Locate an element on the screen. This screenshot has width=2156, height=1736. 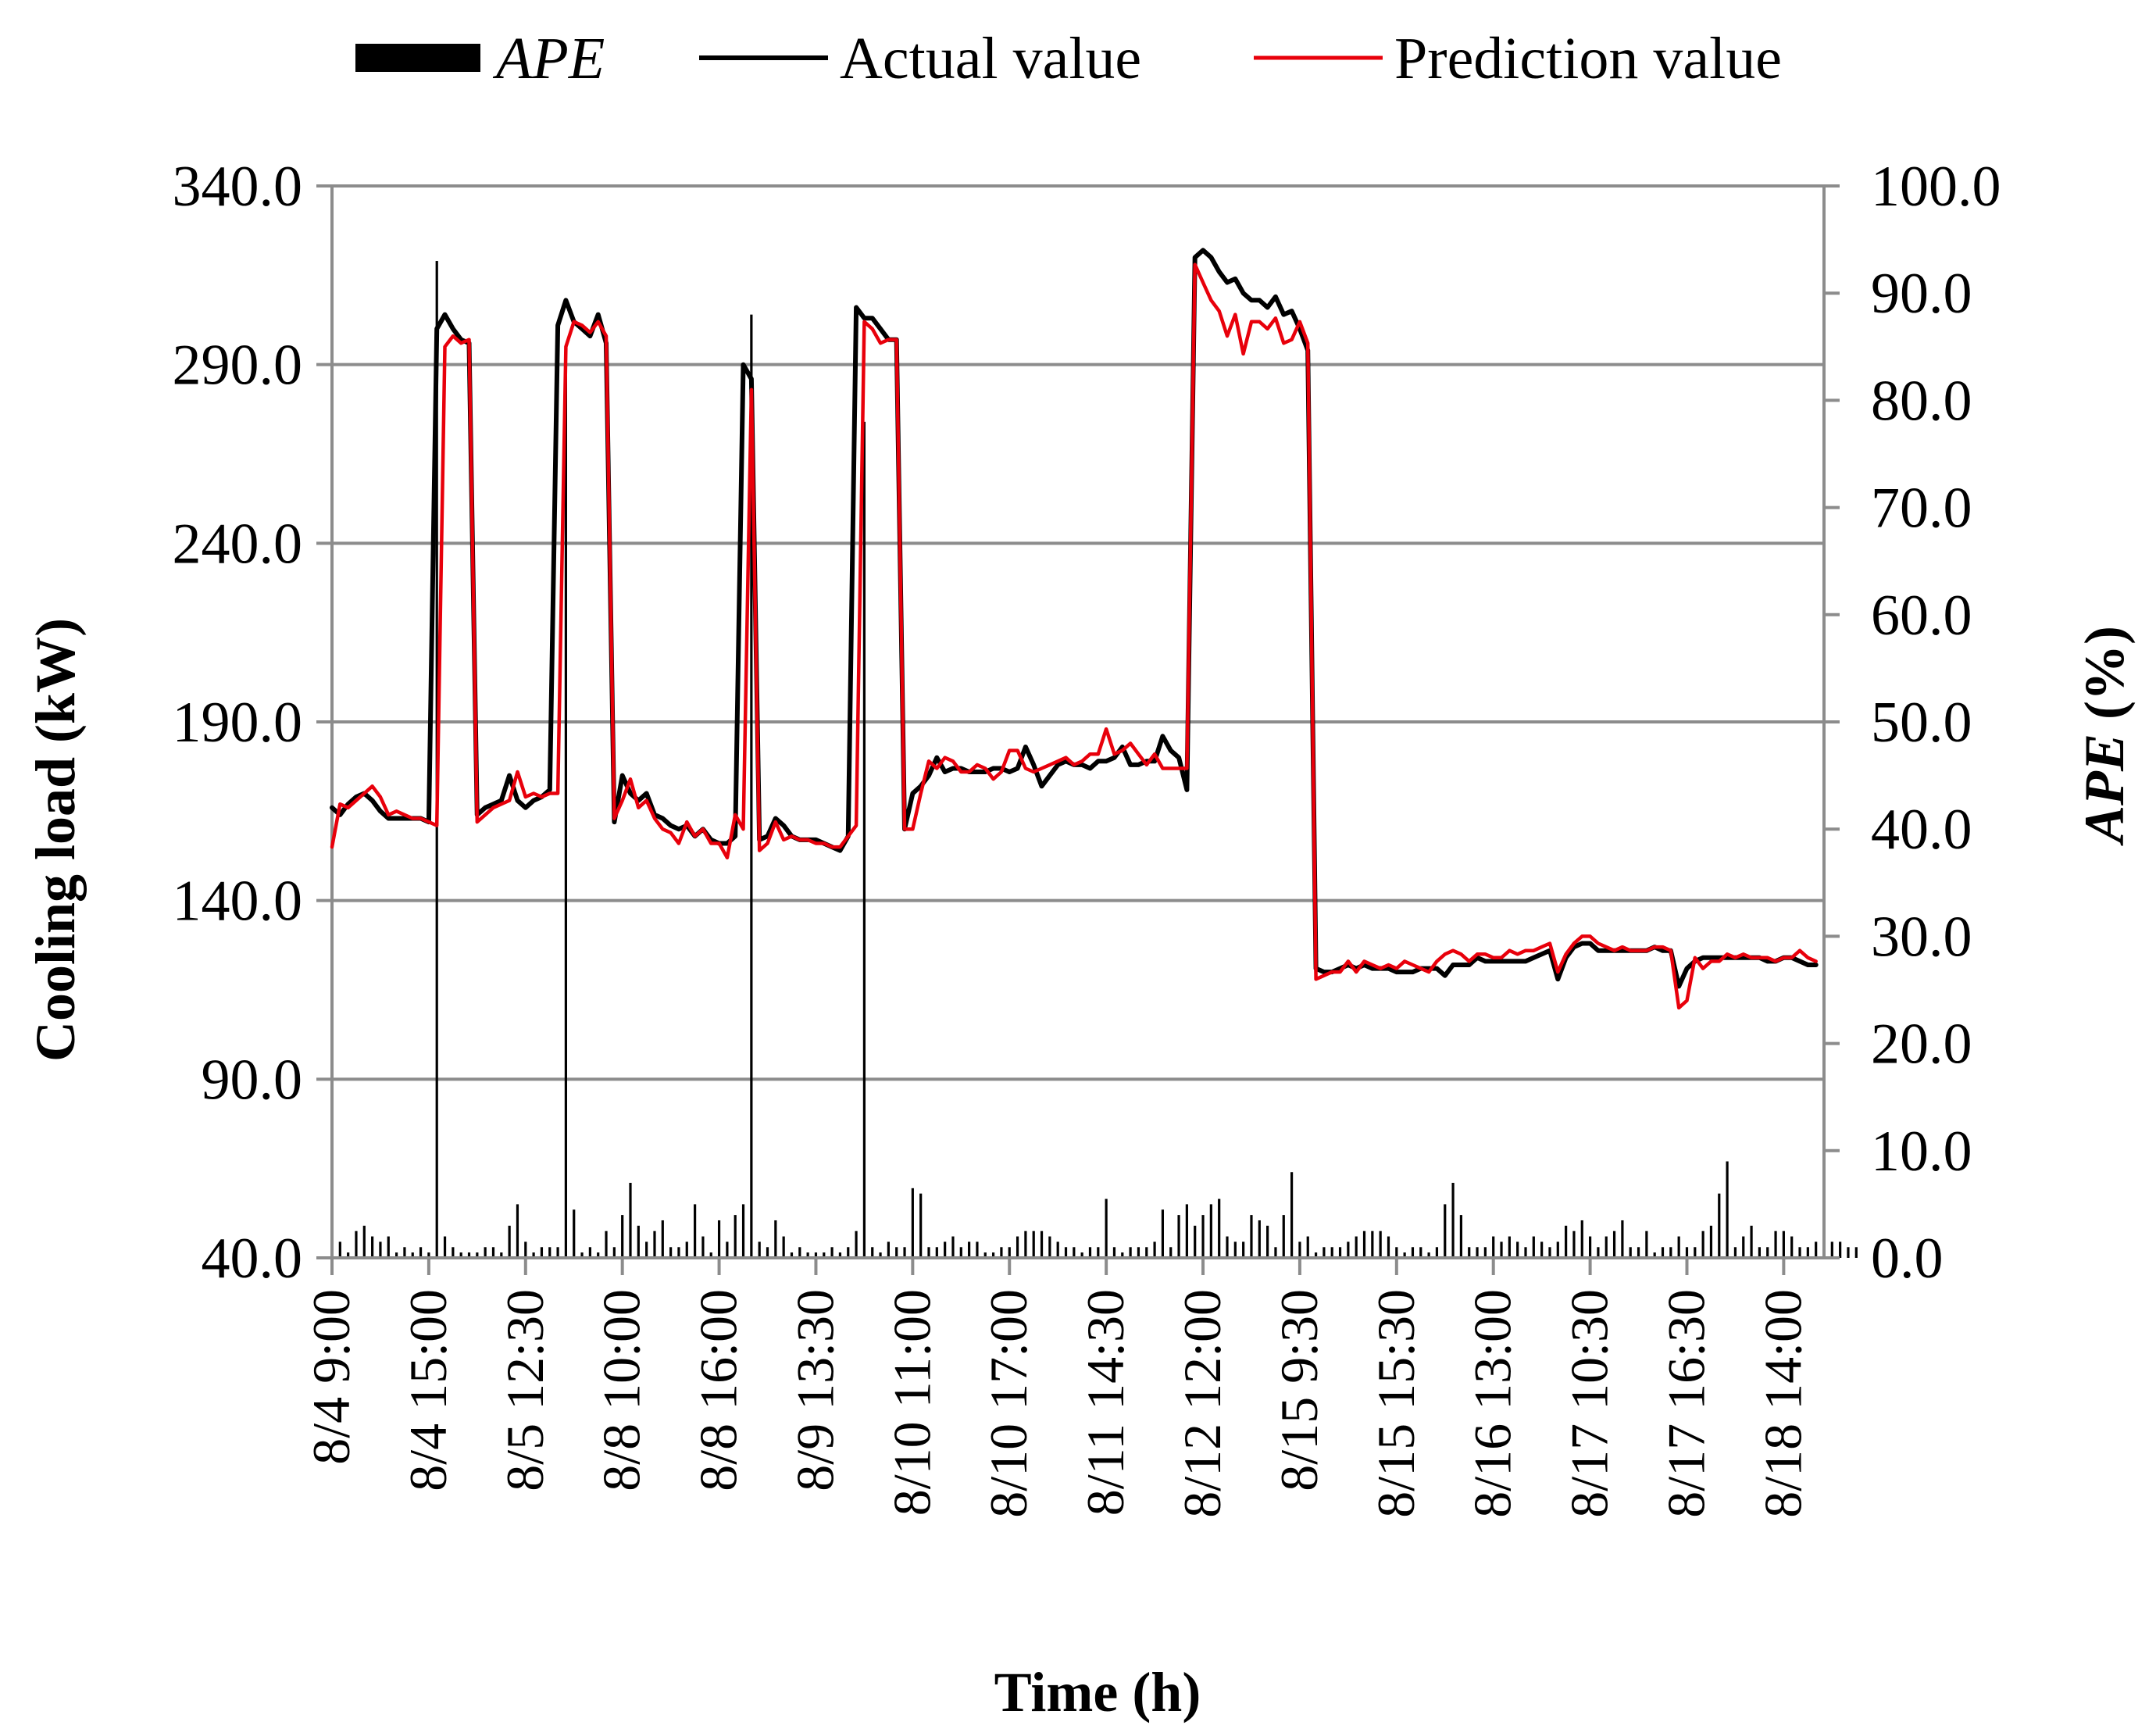
right-tick-label: 70.0 is located at coordinates (1922, 509).